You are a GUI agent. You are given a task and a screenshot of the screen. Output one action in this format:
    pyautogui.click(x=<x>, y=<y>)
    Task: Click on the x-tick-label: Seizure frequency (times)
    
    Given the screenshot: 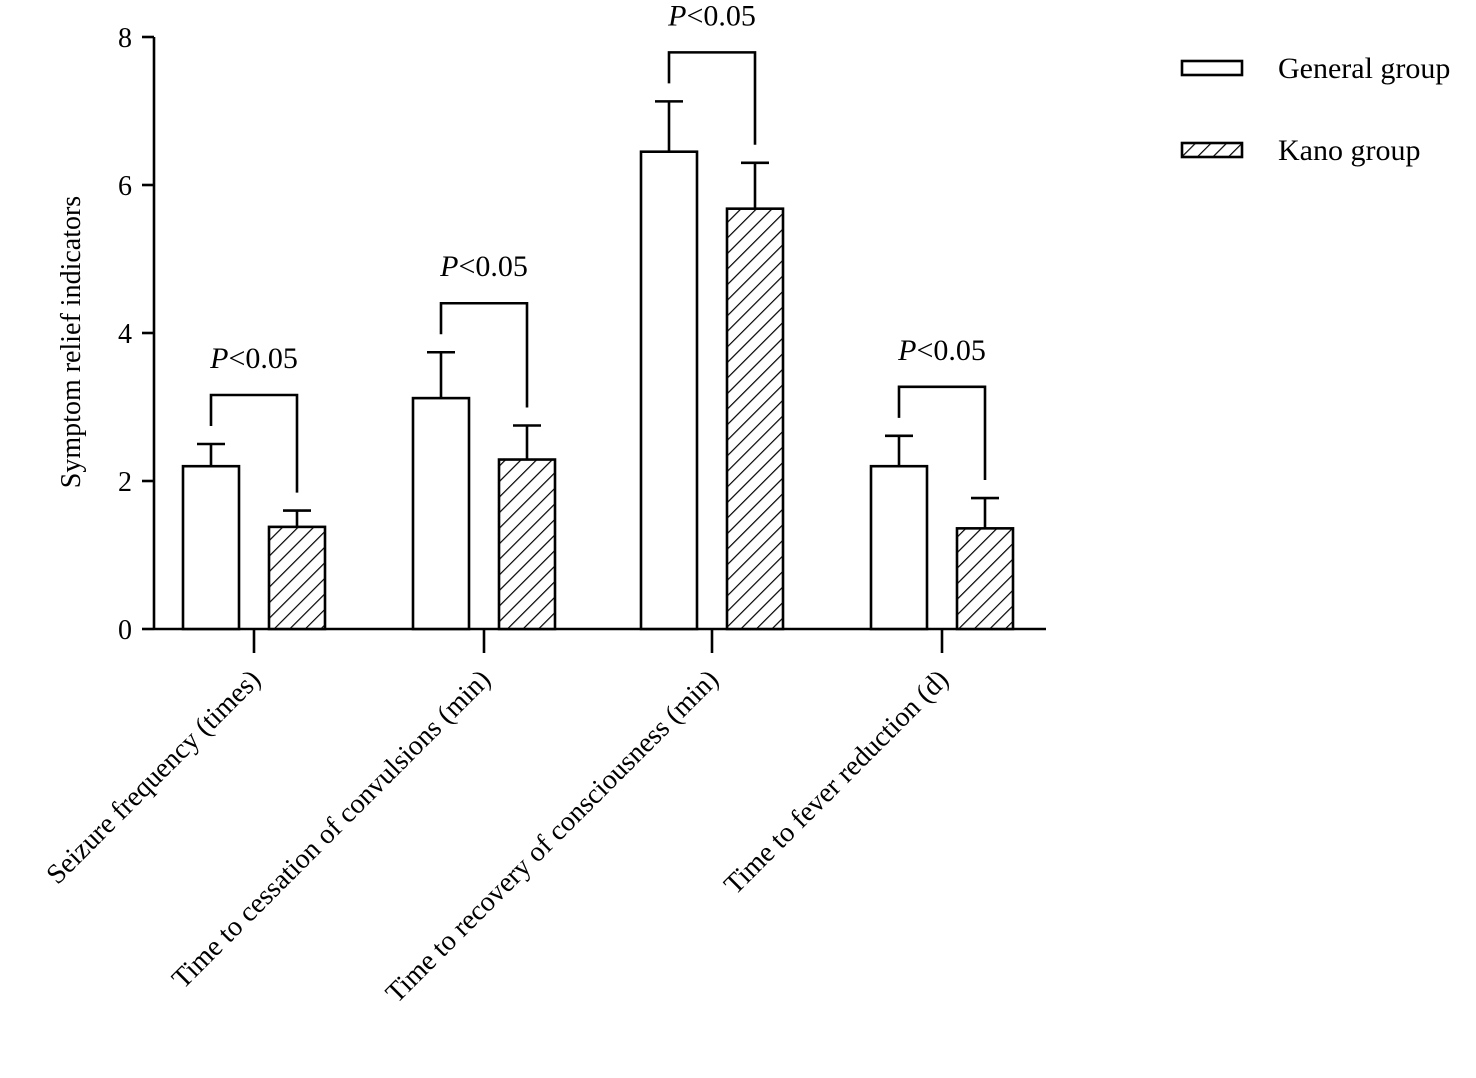 What is the action you would take?
    pyautogui.click(x=154, y=777)
    